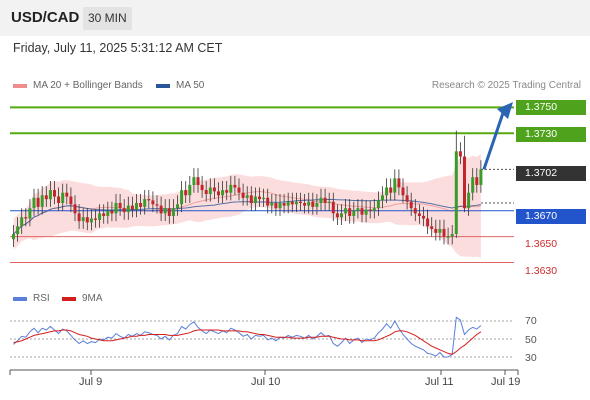 The height and width of the screenshot is (400, 590). What do you see at coordinates (92, 298) in the screenshot?
I see `ma9-label: 9MA` at bounding box center [92, 298].